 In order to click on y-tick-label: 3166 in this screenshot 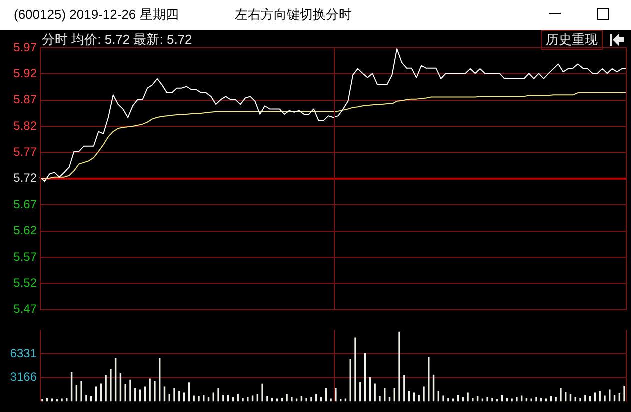, I will do `click(24, 377)`.